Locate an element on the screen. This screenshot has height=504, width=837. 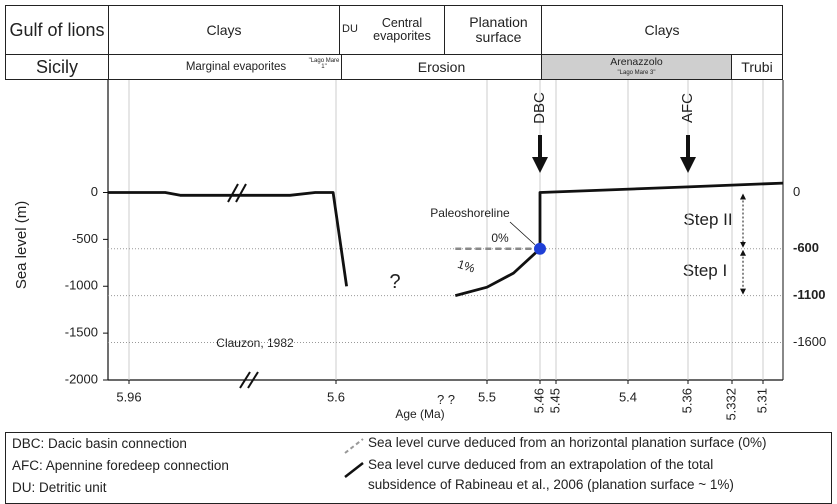
question: ? is located at coordinates (394, 282).